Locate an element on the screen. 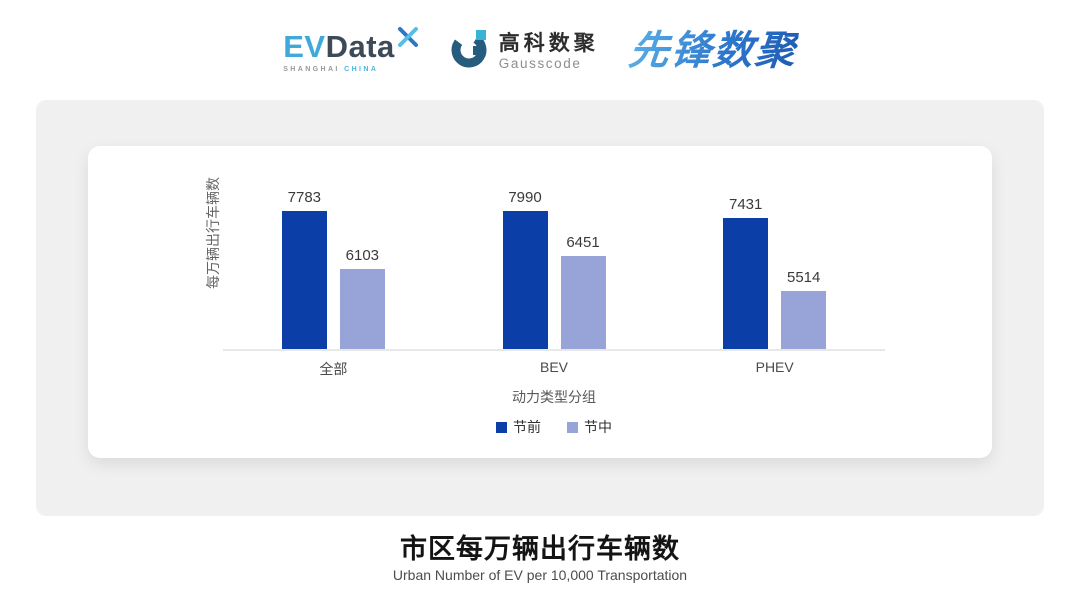  bar-group: 7990 6451 is located at coordinates (554, 269).